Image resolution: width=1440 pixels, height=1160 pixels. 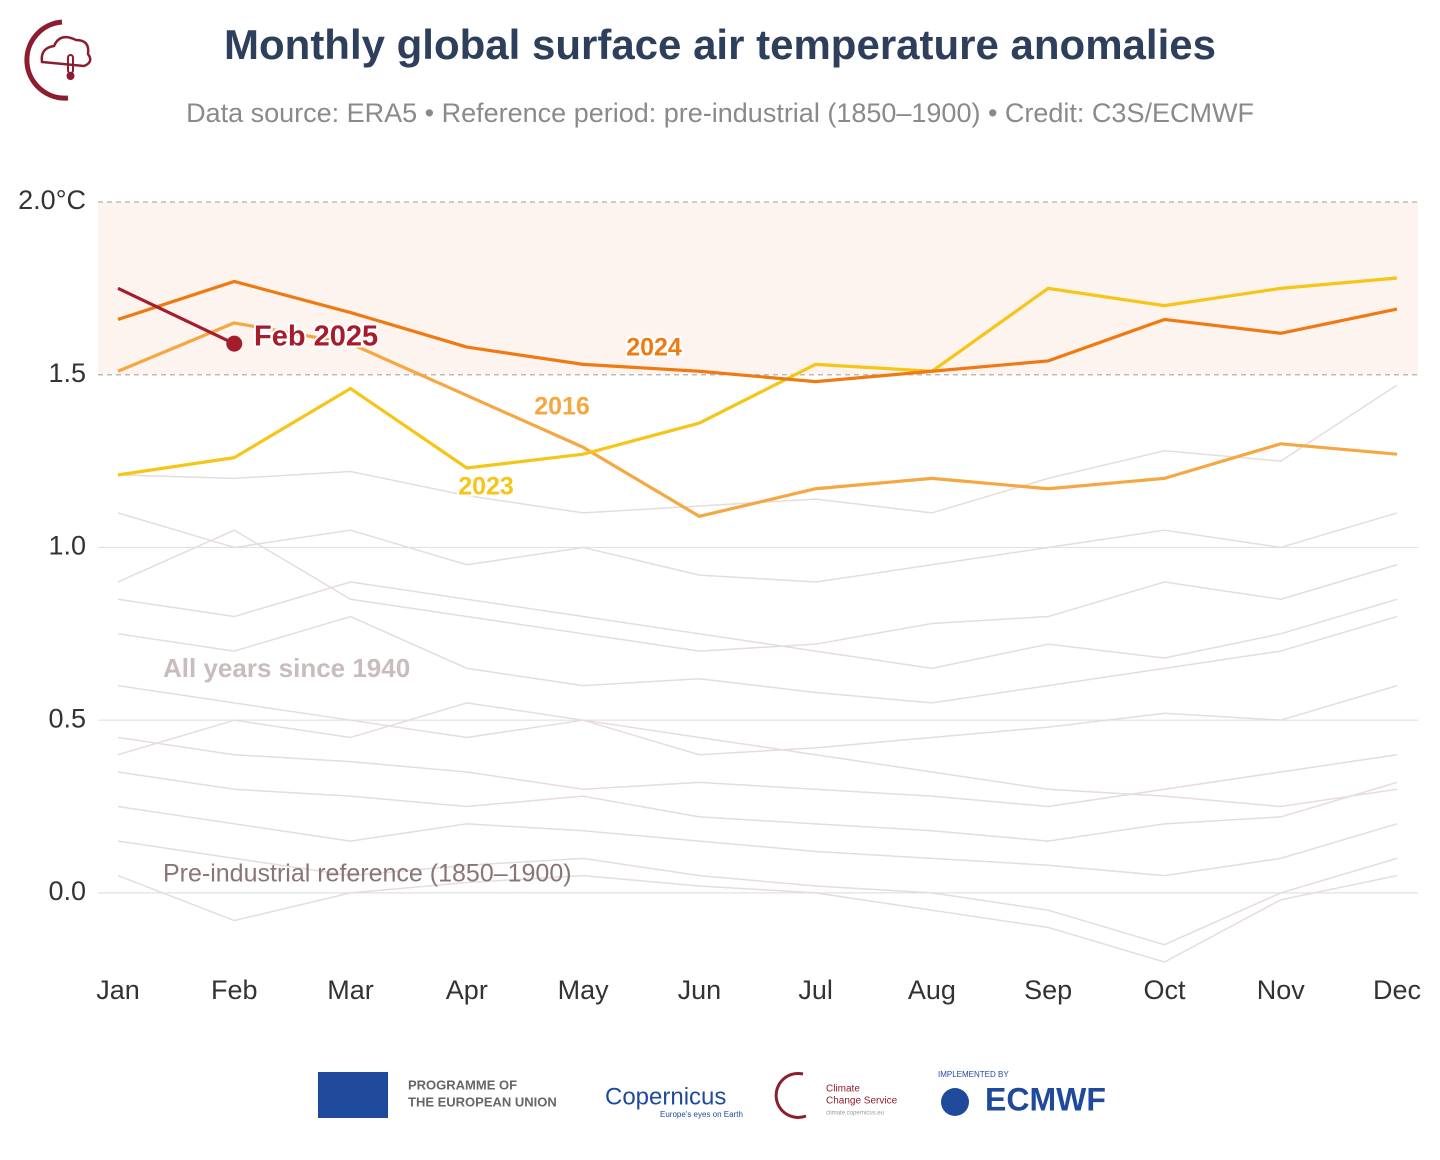 I want to click on footer-text: Climate, so click(x=843, y=1089).